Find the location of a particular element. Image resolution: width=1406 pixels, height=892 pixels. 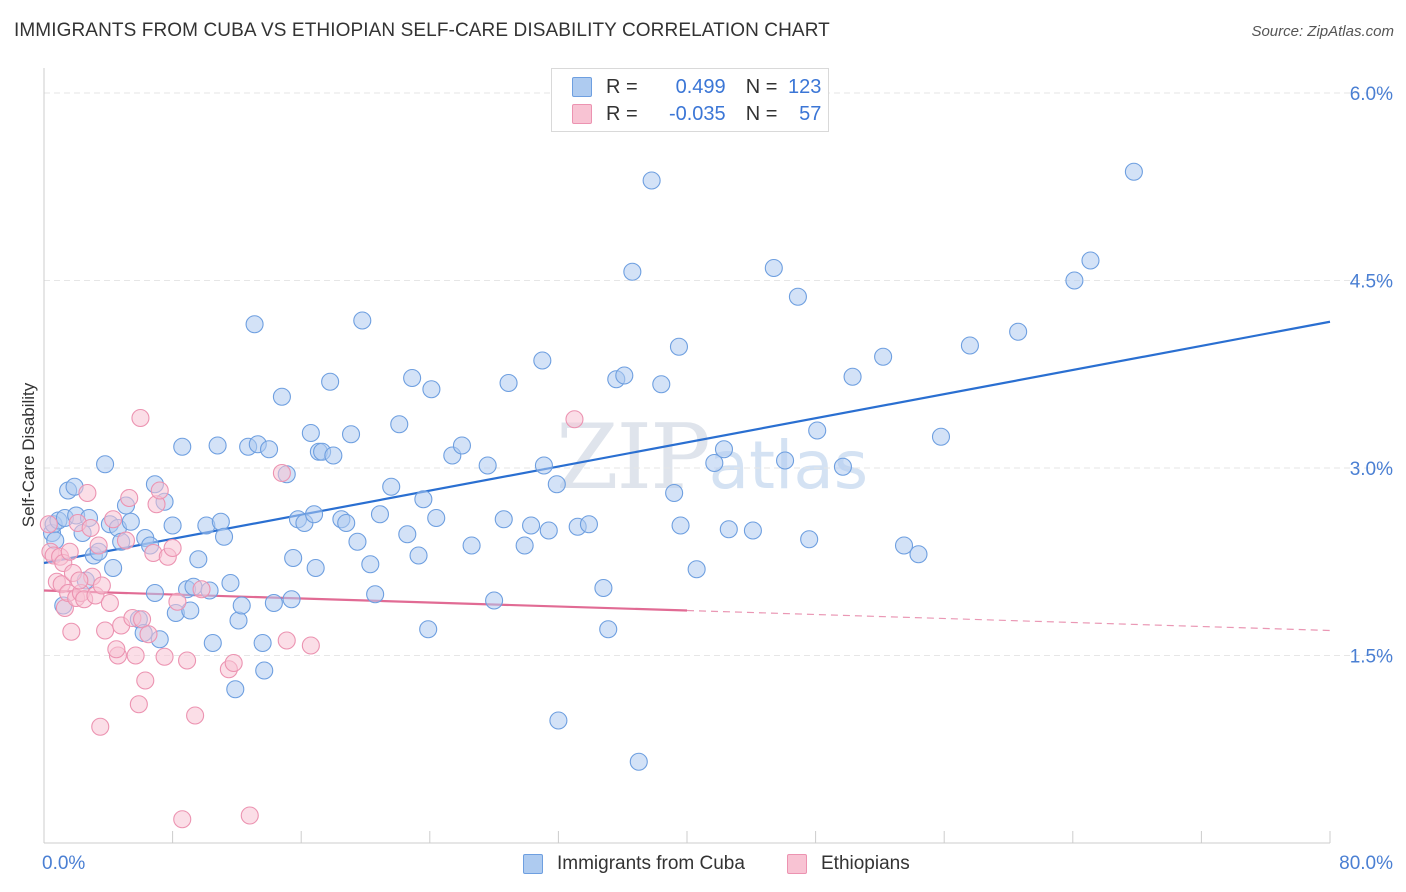

y-tick-label: 6.0% is located at coordinates (1371, 94).